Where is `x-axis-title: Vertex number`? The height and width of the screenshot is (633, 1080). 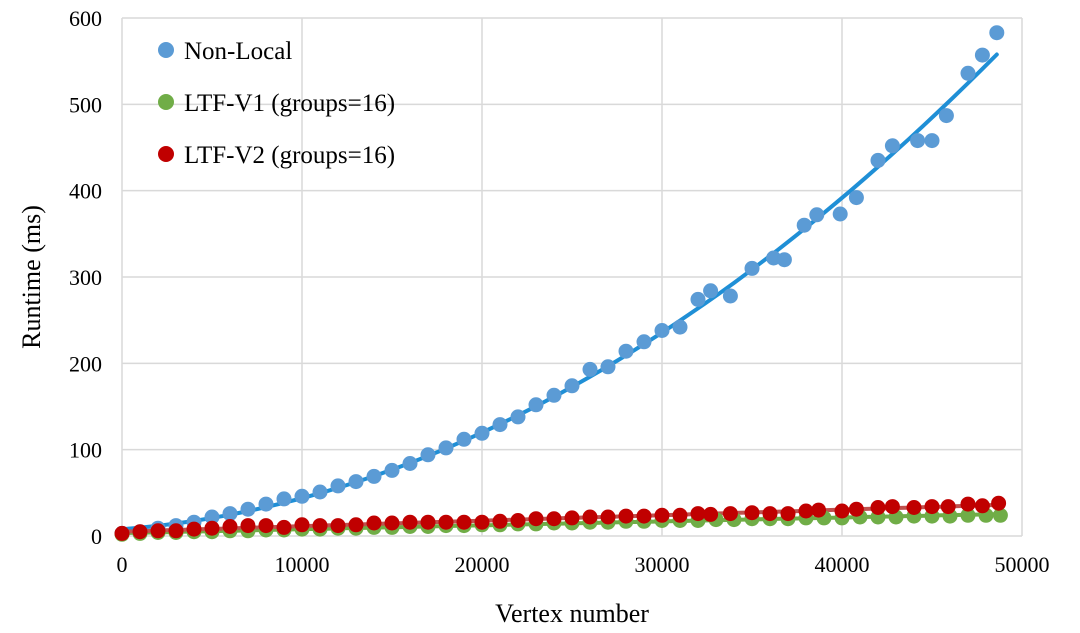 x-axis-title: Vertex number is located at coordinates (572, 613).